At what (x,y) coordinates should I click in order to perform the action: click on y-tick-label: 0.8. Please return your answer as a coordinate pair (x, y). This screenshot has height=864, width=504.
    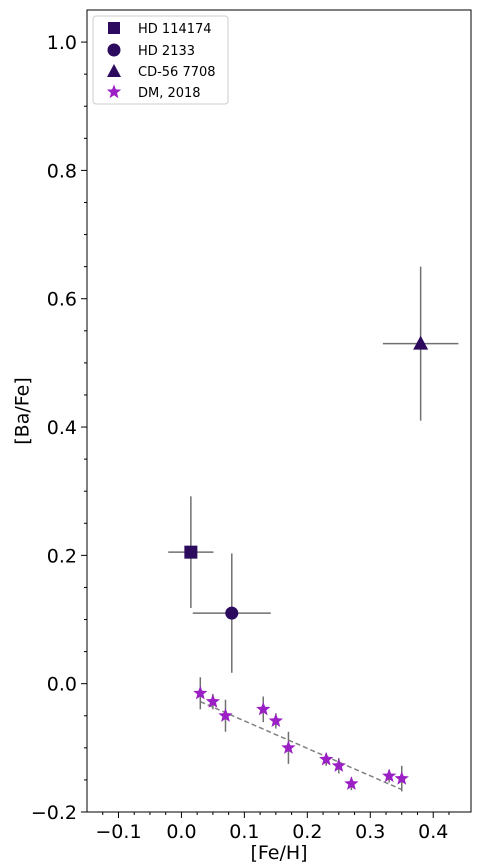
    Looking at the image, I should click on (62, 171).